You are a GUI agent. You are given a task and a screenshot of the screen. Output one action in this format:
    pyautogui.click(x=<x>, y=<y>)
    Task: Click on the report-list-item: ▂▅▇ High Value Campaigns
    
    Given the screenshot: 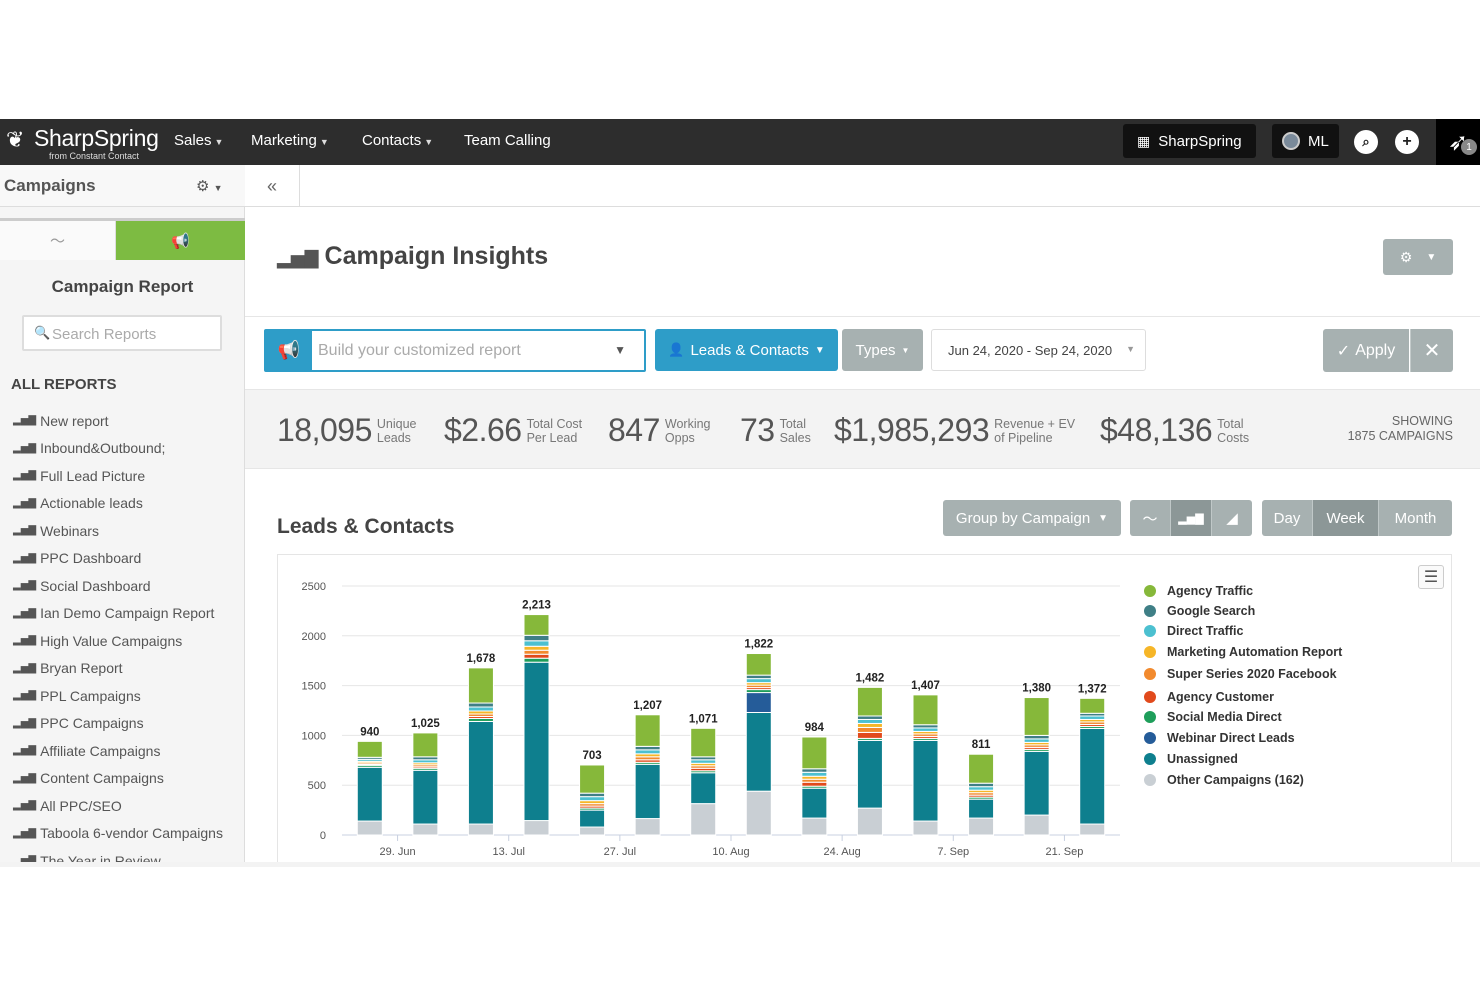 What is the action you would take?
    pyautogui.click(x=128, y=641)
    